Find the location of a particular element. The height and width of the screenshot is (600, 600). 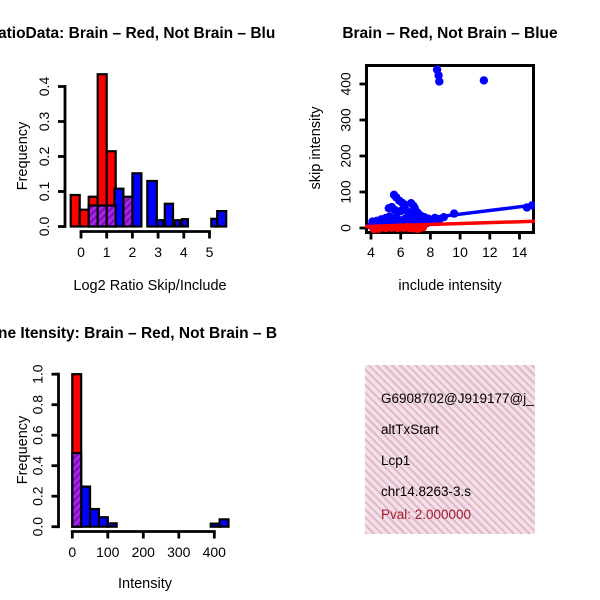

y-tick-label: 1.0 is located at coordinates (38, 374).